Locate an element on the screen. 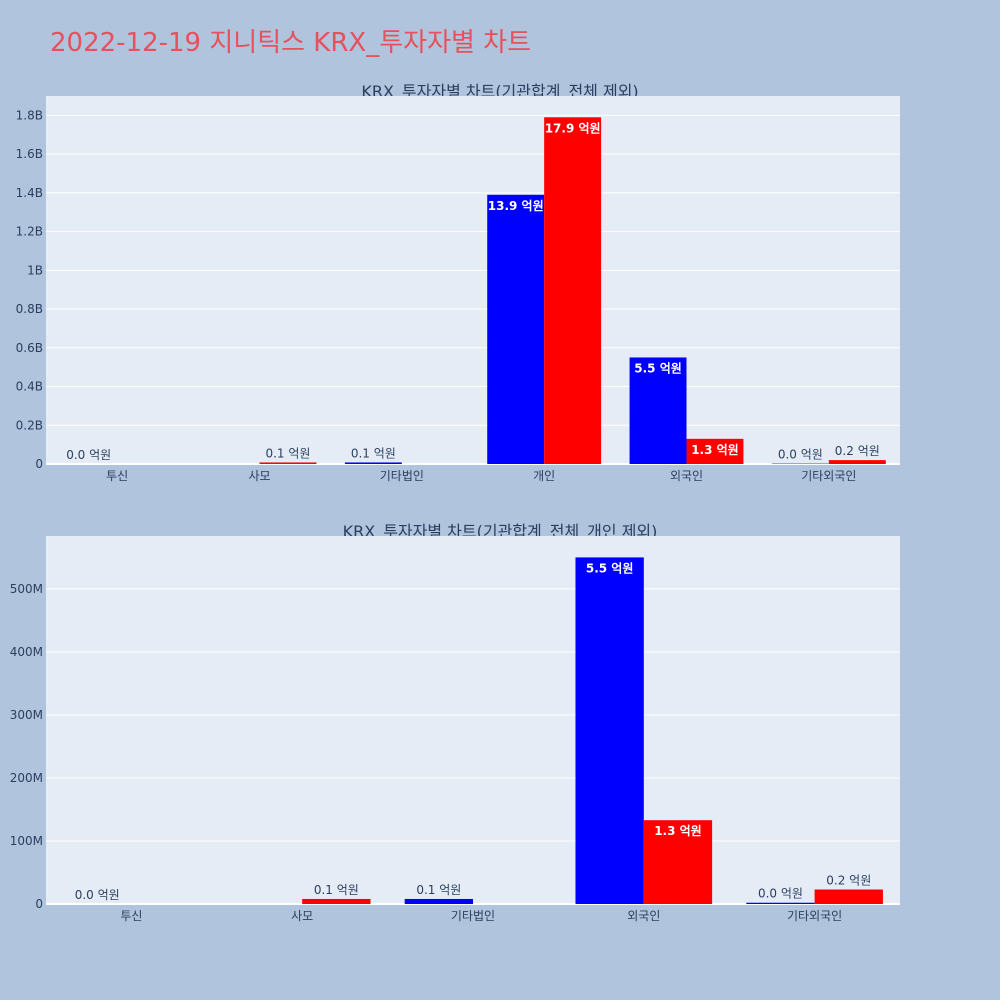 Image resolution: width=1000 pixels, height=1000 pixels. y-tick-label: 200M is located at coordinates (26, 778).